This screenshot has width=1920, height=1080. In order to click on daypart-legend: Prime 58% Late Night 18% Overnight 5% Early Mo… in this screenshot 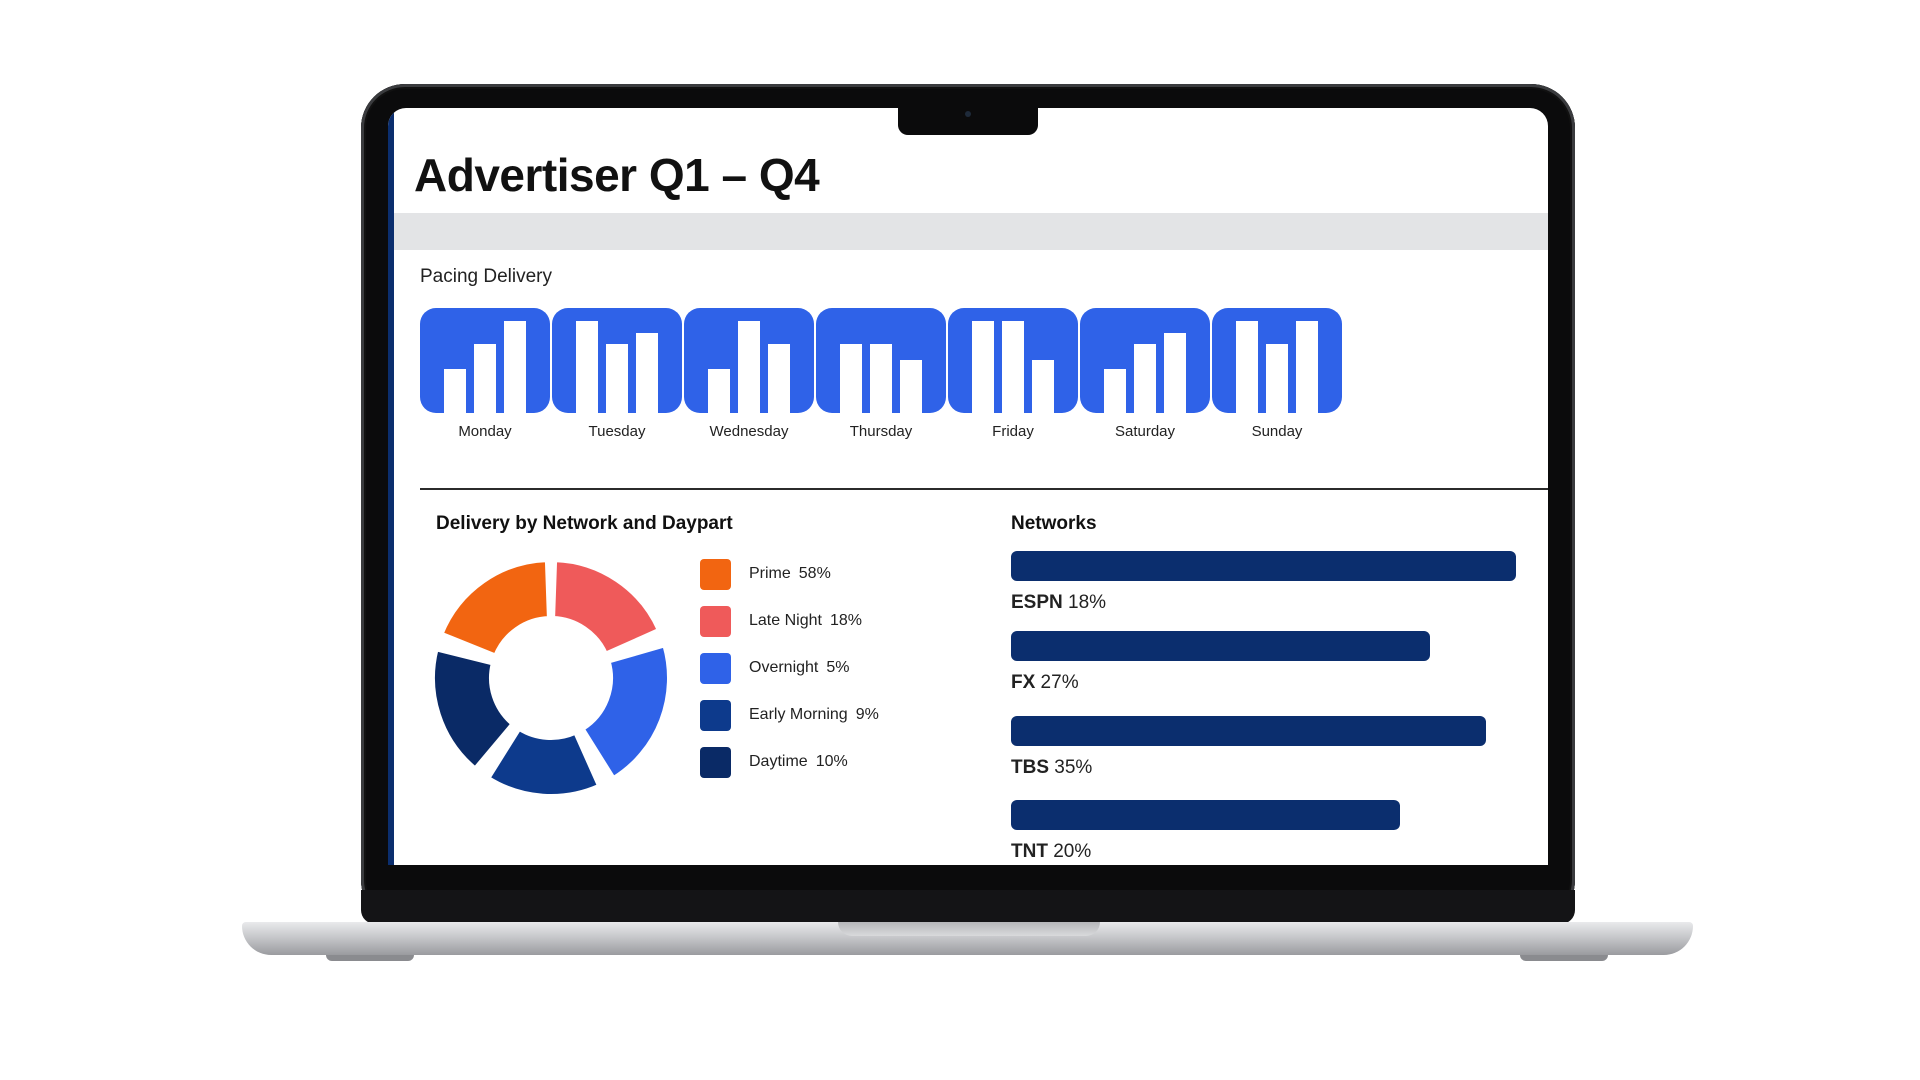, I will do `click(789, 676)`.